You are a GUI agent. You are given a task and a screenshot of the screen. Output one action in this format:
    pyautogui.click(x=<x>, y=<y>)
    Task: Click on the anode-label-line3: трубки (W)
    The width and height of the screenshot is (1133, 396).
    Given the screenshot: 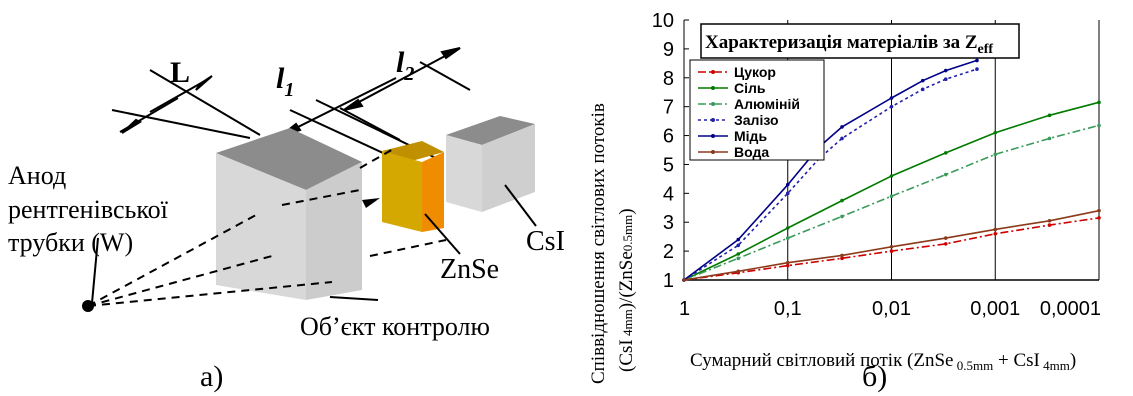 What is the action you would take?
    pyautogui.click(x=70, y=242)
    